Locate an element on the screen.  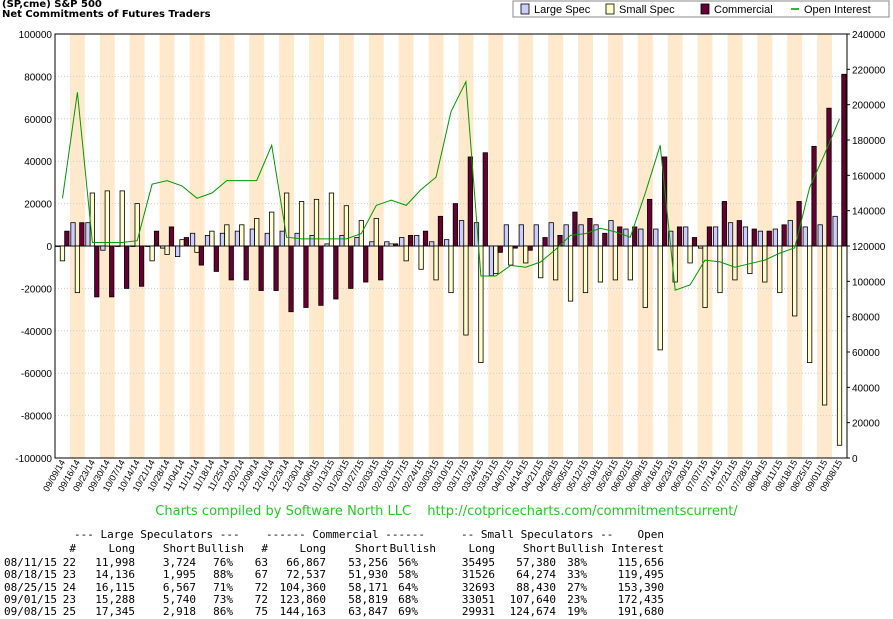
commercial-long: 66,867 is located at coordinates (306, 562).